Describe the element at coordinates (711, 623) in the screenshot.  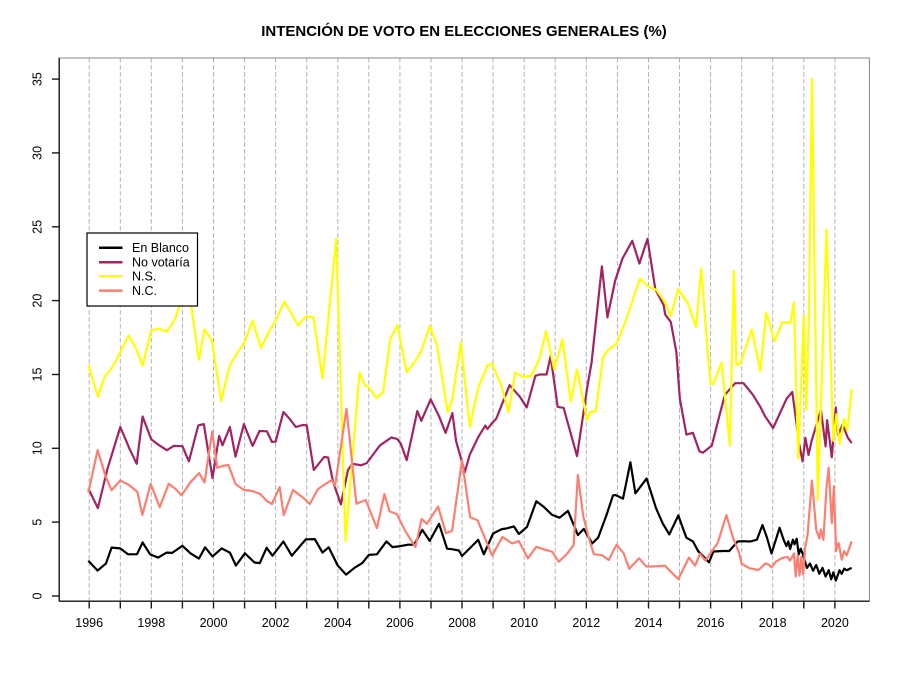
I see `svg-text: 2016` at that location.